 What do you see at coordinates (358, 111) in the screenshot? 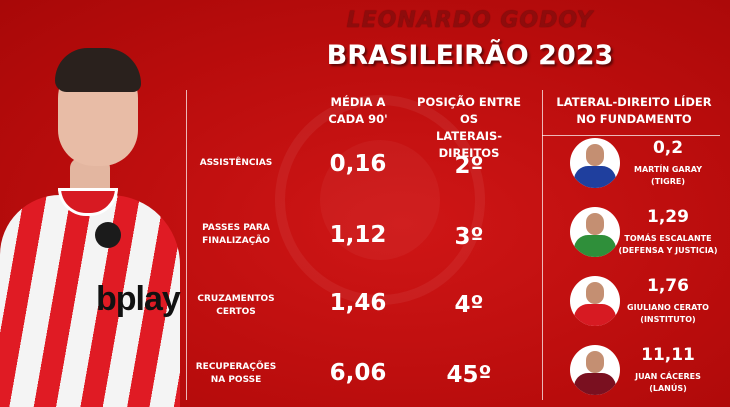
I see `average-column-header: MÉDIA A CADA 90'` at bounding box center [358, 111].